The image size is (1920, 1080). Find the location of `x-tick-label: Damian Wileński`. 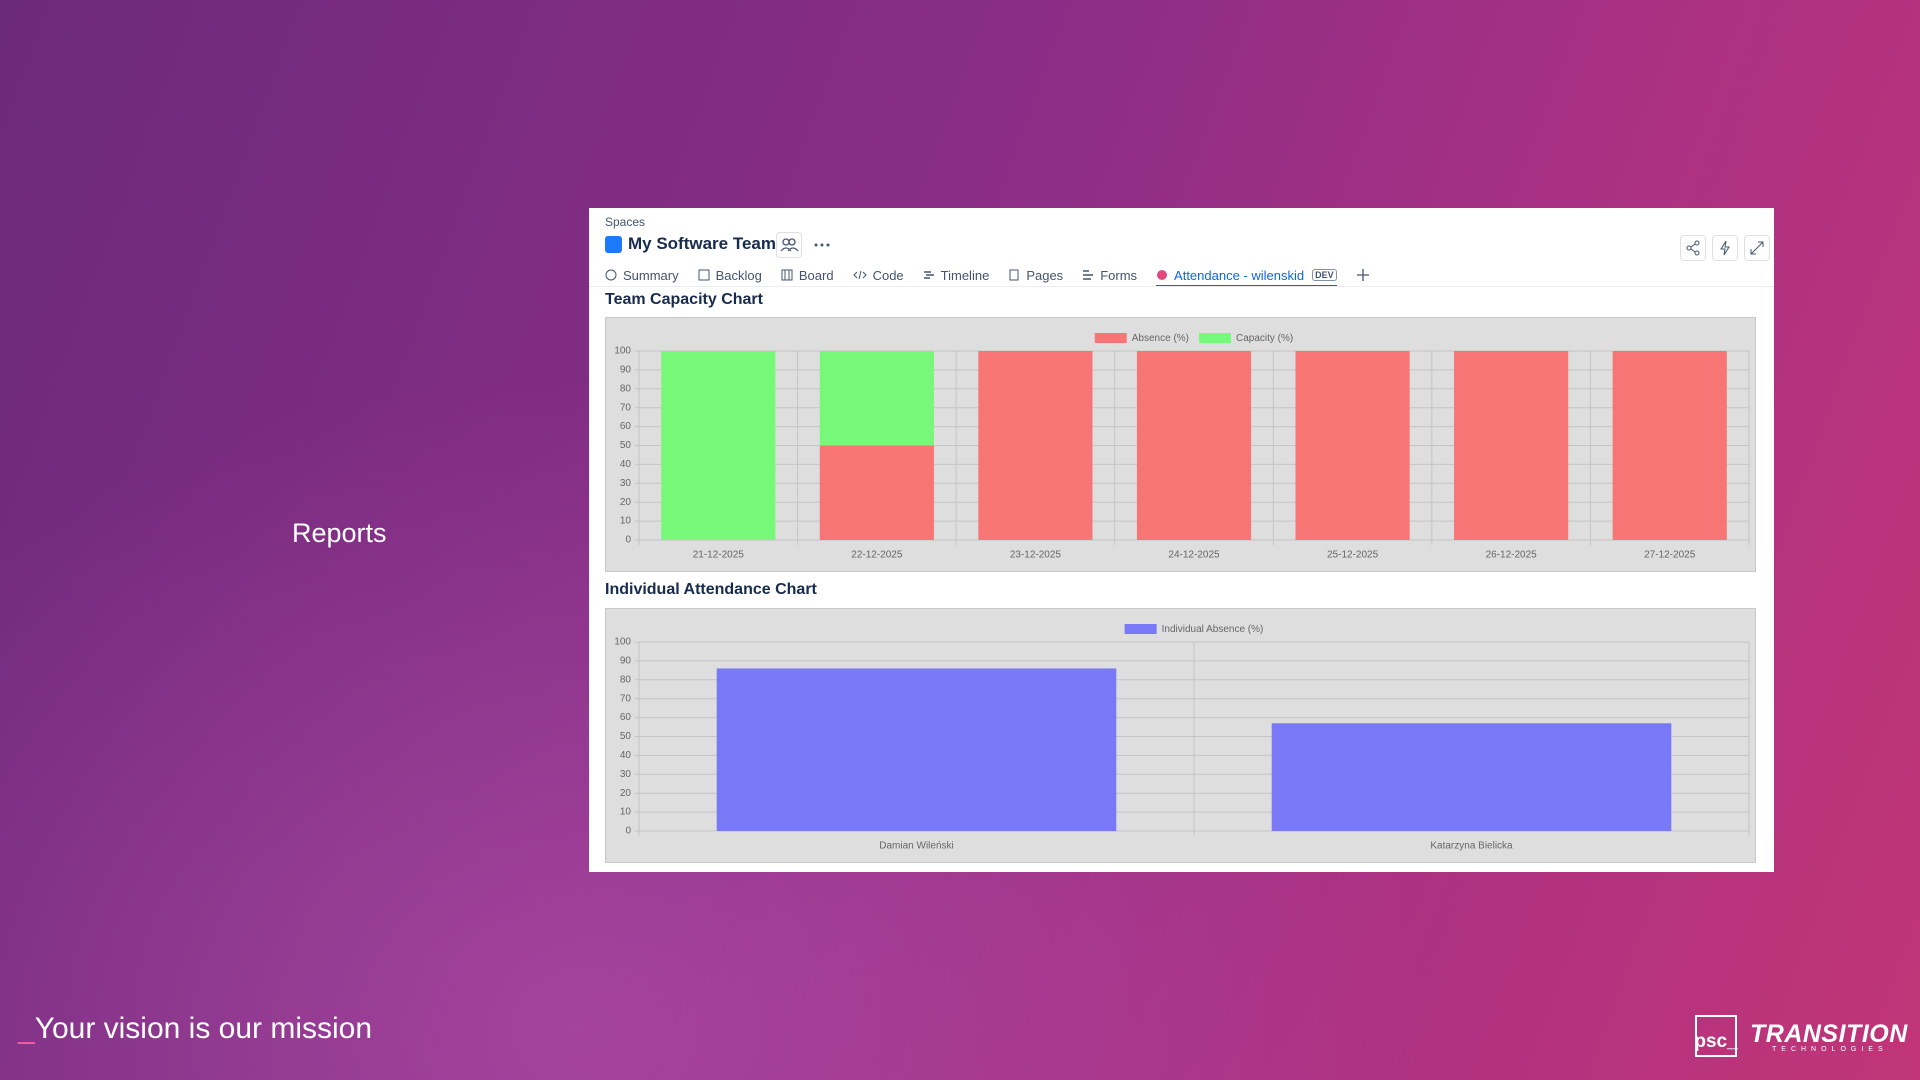

x-tick-label: Damian Wileński is located at coordinates (916, 846).